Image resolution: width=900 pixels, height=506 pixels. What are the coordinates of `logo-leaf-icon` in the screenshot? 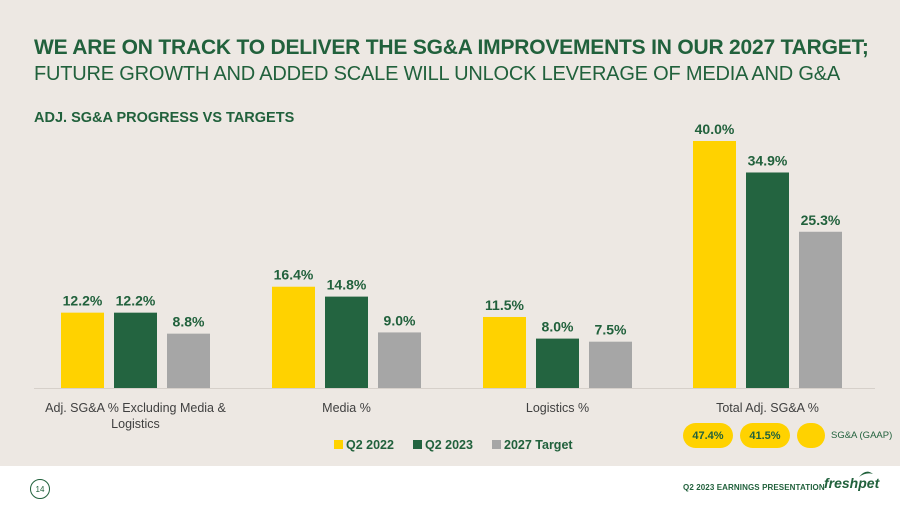 It's located at (866, 474).